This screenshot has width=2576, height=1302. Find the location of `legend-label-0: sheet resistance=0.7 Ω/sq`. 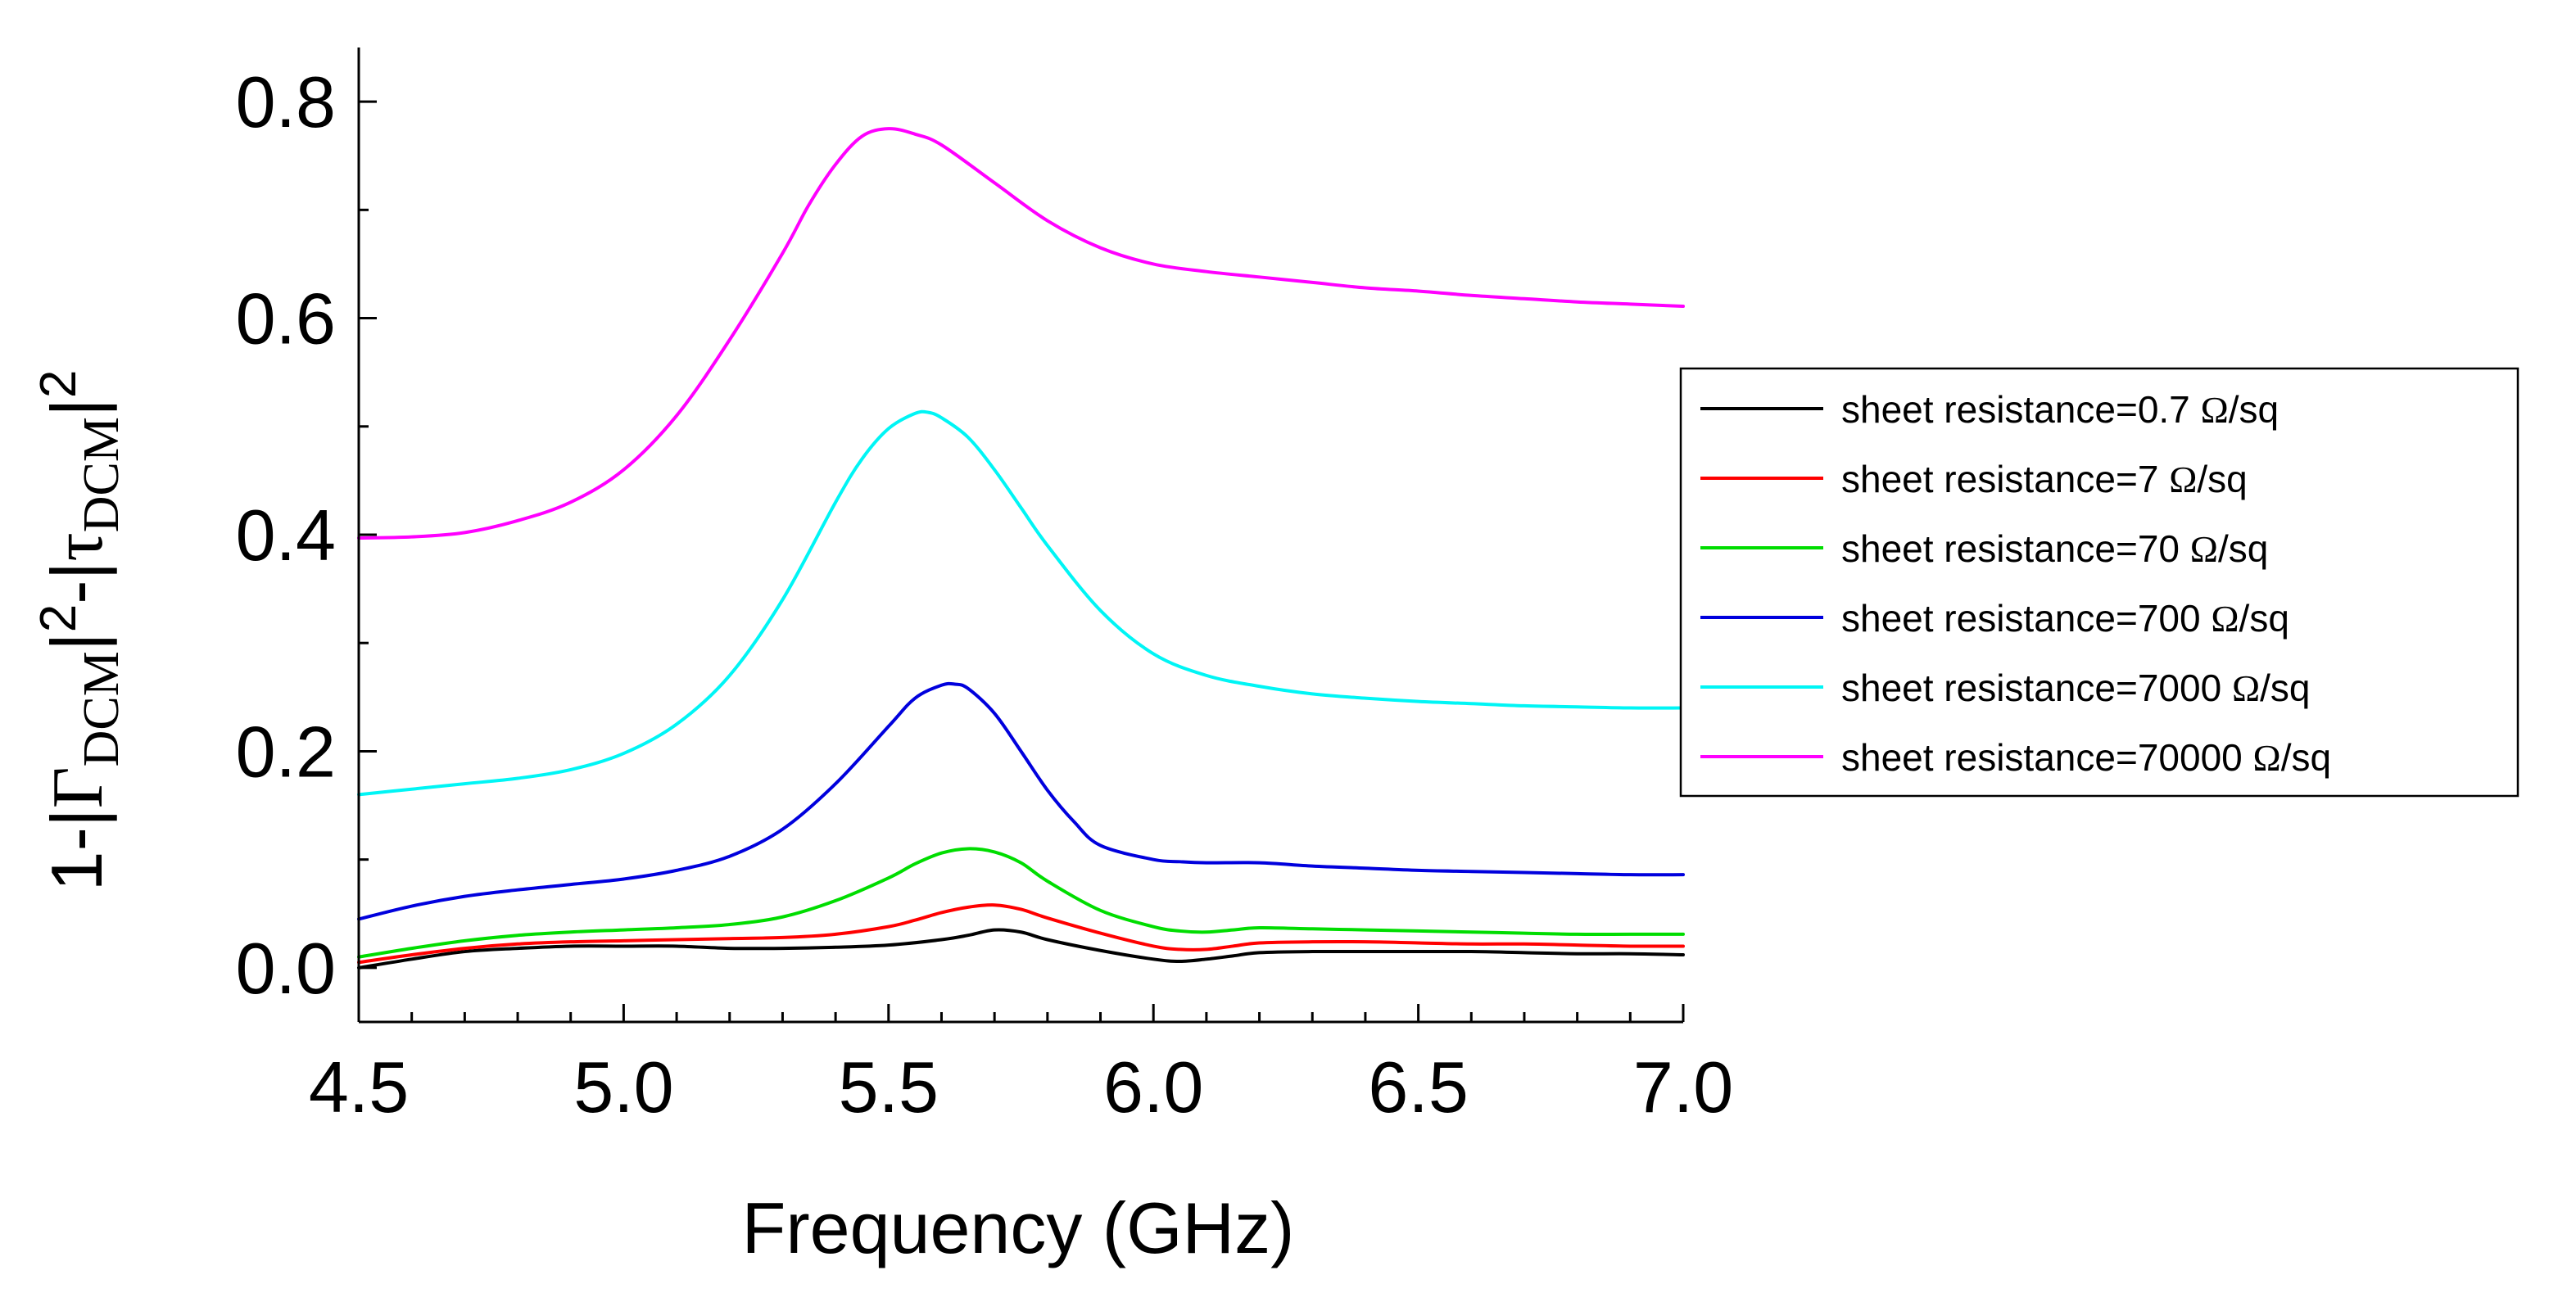

legend-label-0: sheet resistance=0.7 Ω/sq is located at coordinates (2060, 409).